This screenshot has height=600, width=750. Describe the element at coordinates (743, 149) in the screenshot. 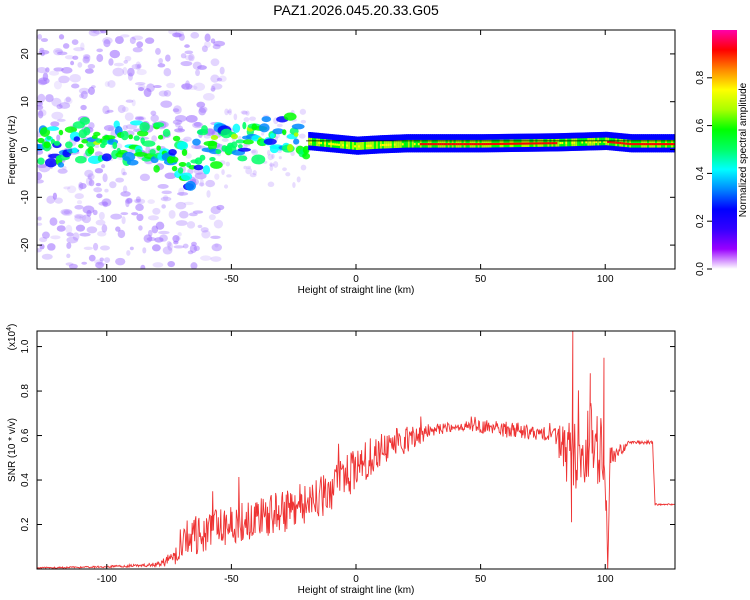

I see `colorbar-label: Normalized spectral amplitude` at that location.